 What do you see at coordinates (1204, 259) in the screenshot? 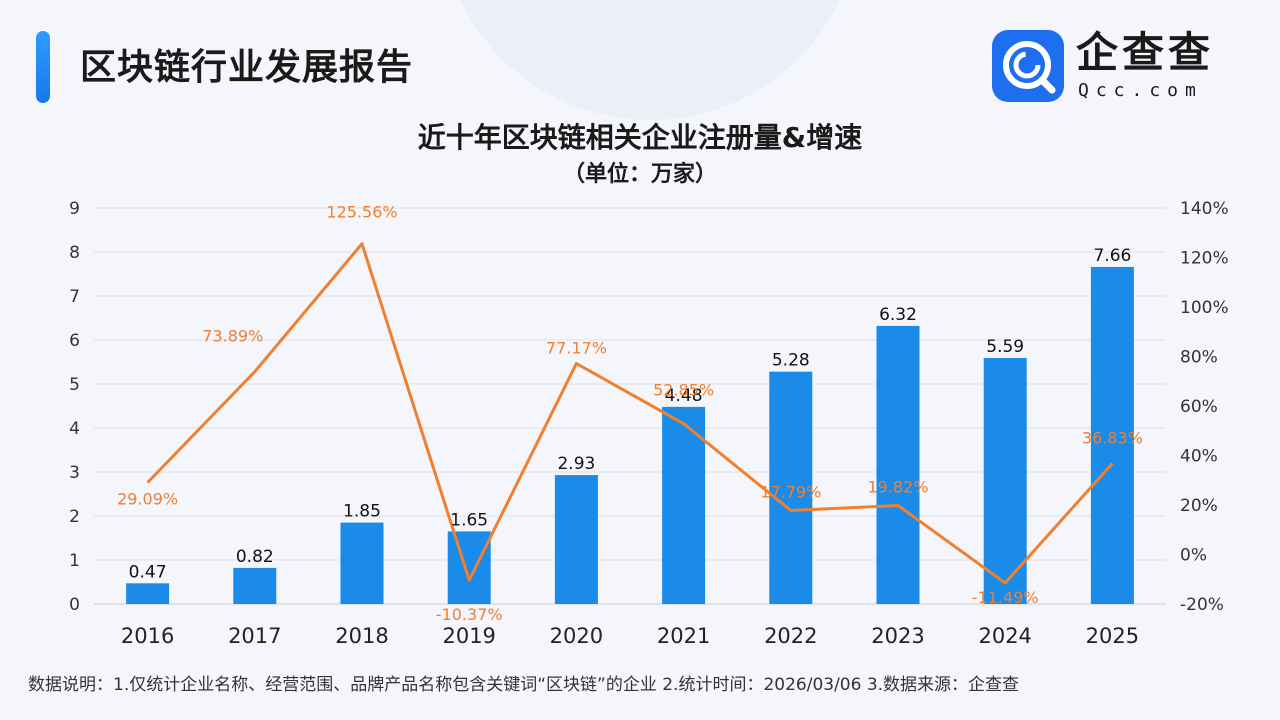
I see `y-right-tick-label: 120%` at bounding box center [1204, 259].